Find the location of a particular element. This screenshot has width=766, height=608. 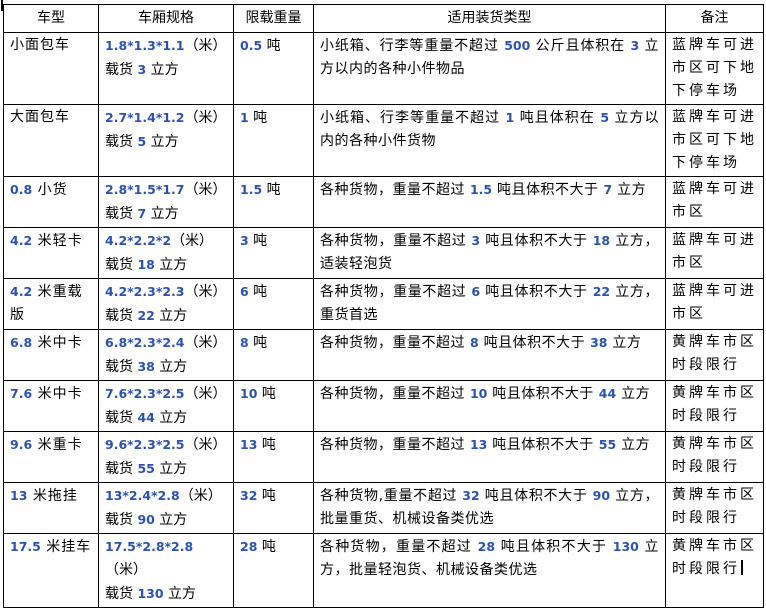

cell-weight-limit: 1 吨 is located at coordinates (273, 140).